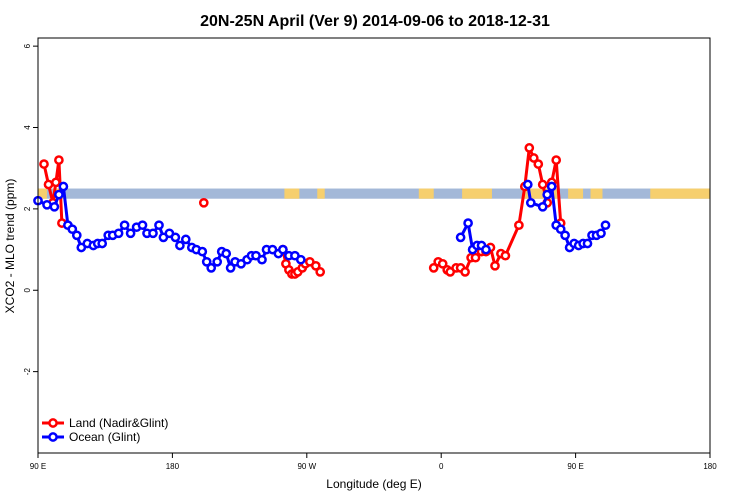 This screenshot has height=500, width=750. Describe the element at coordinates (374, 193) in the screenshot. I see `ocean-band` at that location.